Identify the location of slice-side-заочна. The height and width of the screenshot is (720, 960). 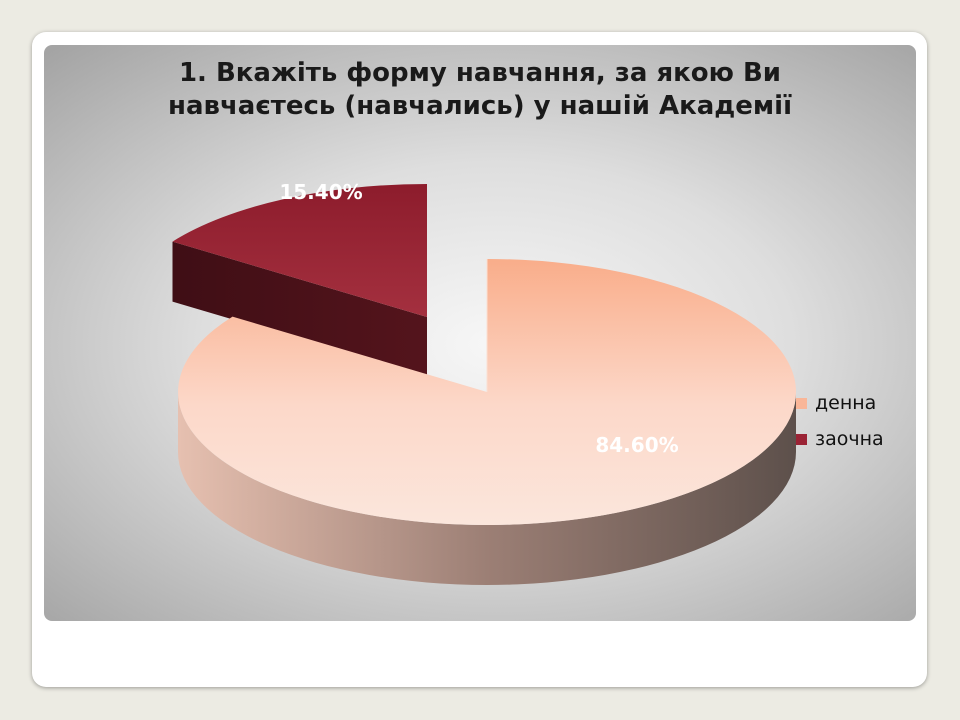
(299, 309).